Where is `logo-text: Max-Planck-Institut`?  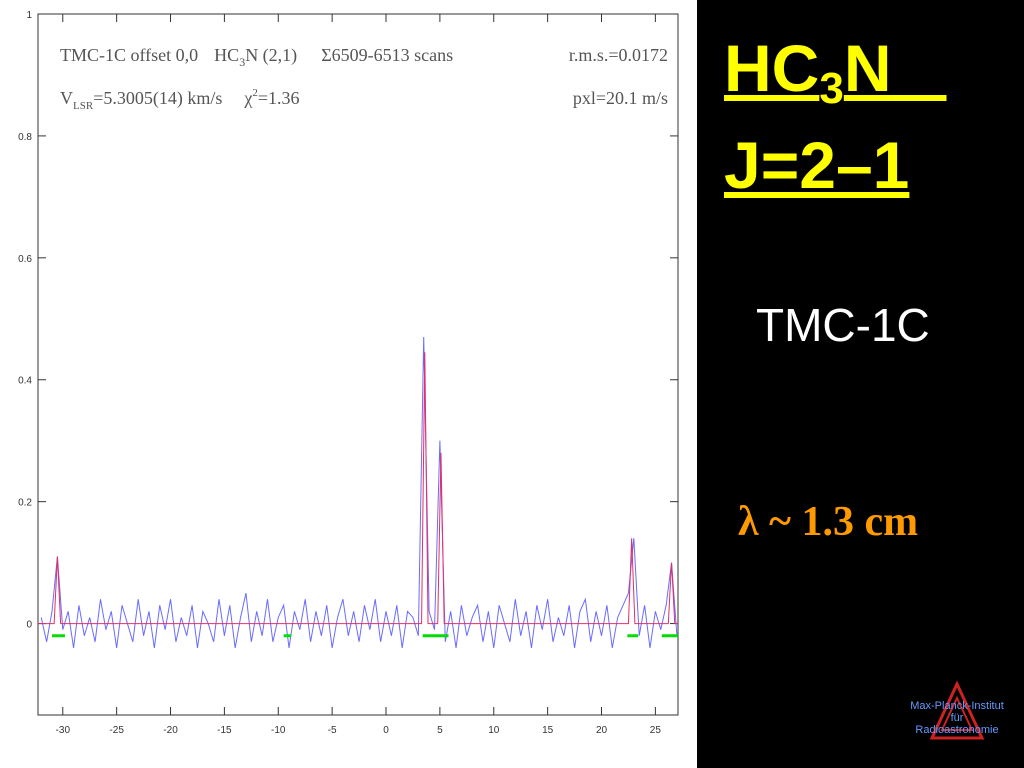
logo-text: Max-Planck-Institut is located at coordinates (957, 706).